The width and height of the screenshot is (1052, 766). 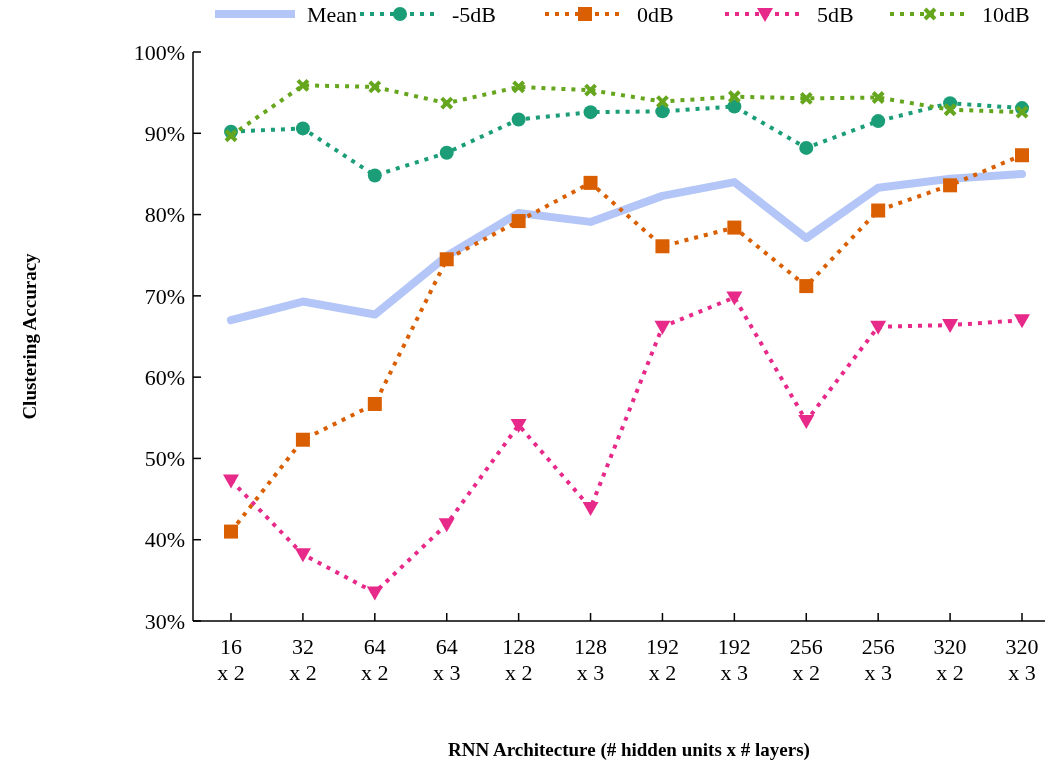 I want to click on legend-label: 0dB, so click(x=655, y=14).